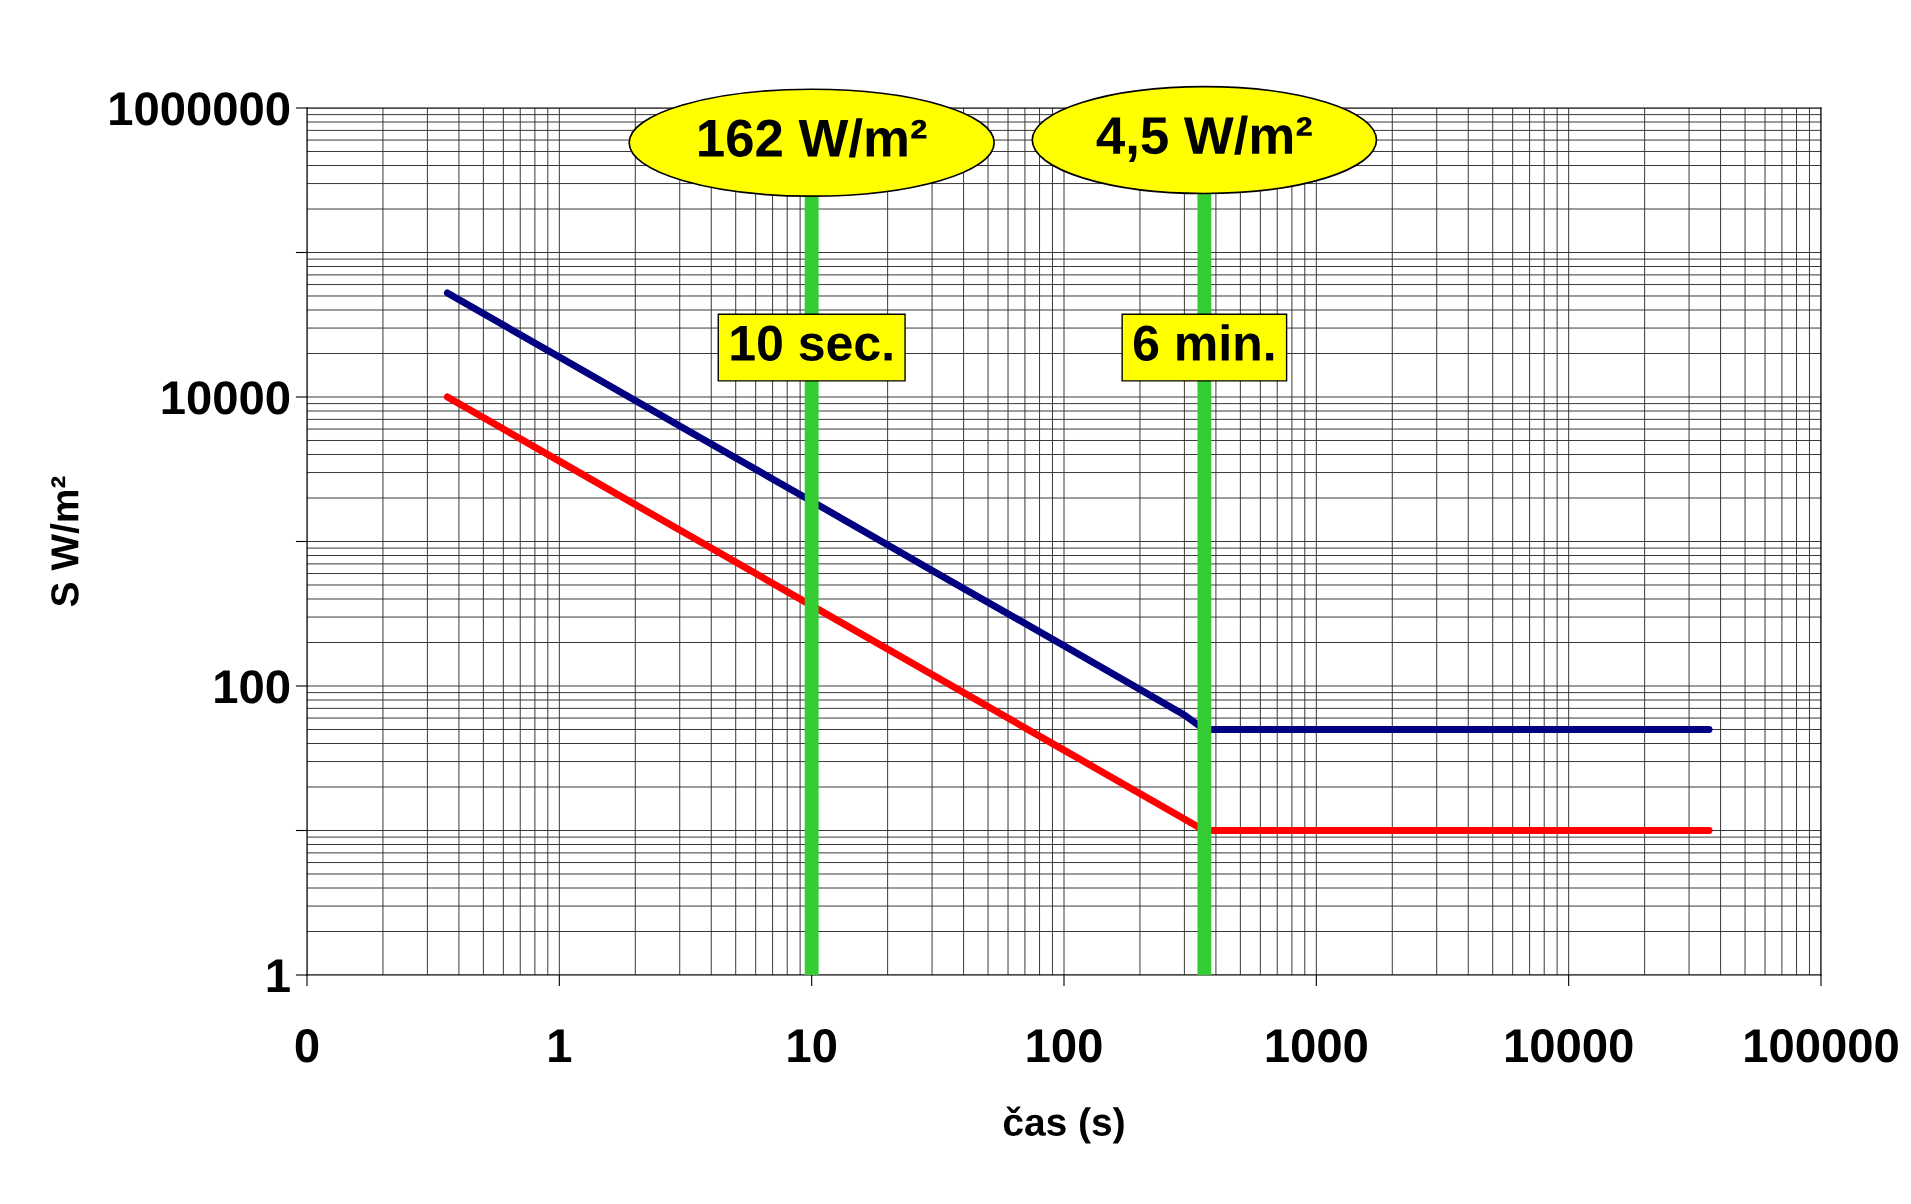  What do you see at coordinates (252, 687) in the screenshot?
I see `y-tick-label: 100` at bounding box center [252, 687].